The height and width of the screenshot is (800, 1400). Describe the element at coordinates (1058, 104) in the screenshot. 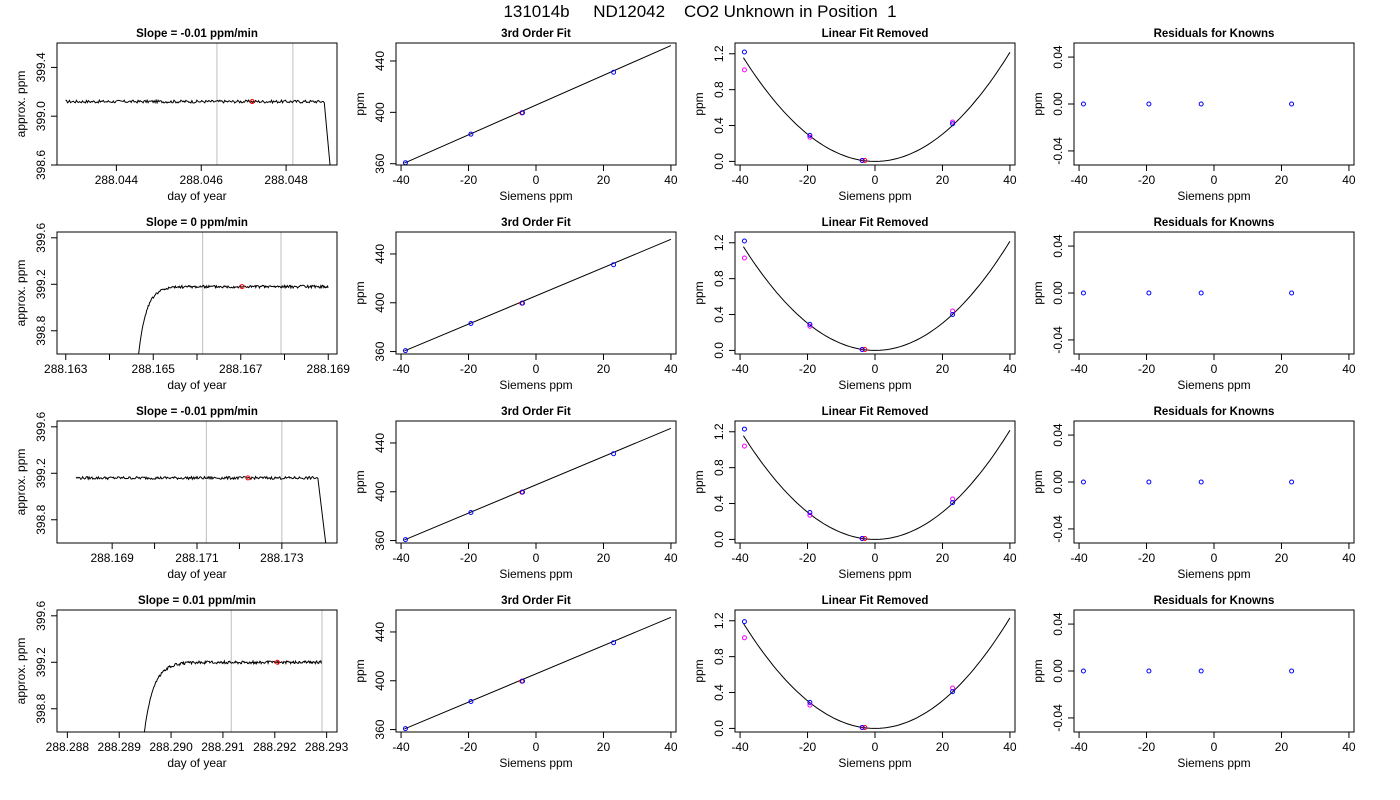

I see `y-tick-label: 0.00` at that location.